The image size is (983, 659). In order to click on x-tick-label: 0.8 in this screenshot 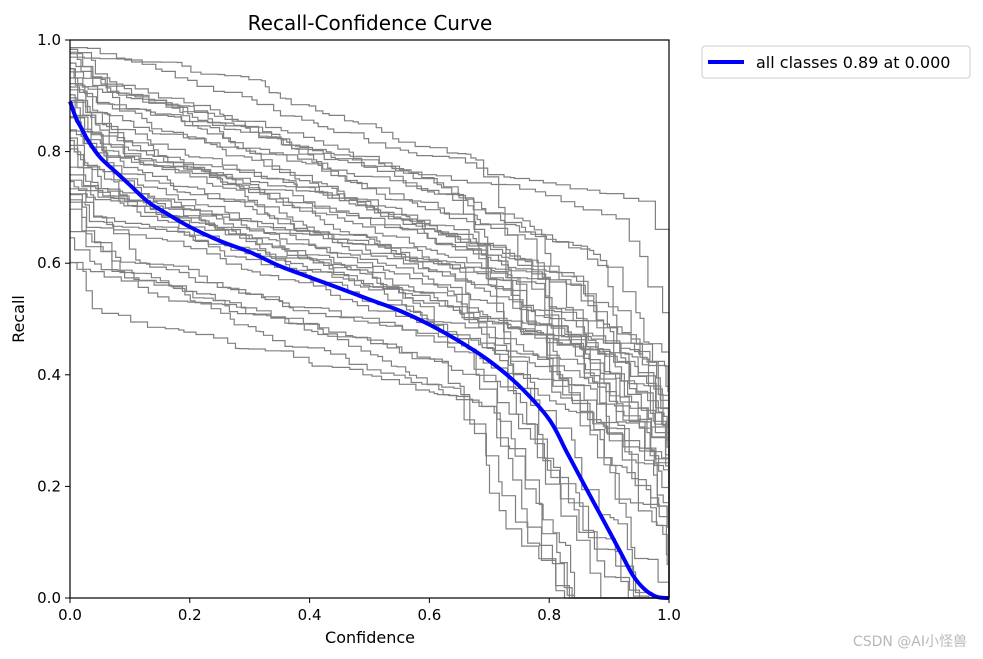, I will do `click(549, 615)`.